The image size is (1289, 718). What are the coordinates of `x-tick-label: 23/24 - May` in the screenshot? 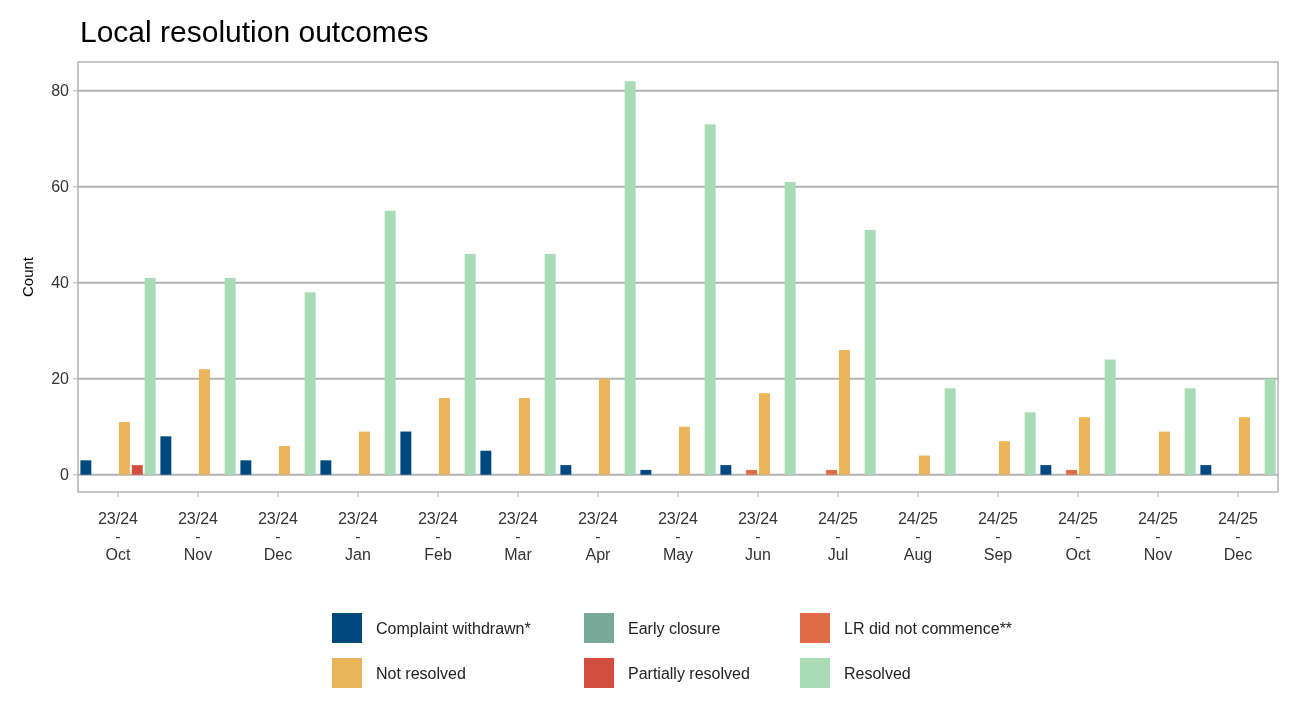 It's located at (678, 536).